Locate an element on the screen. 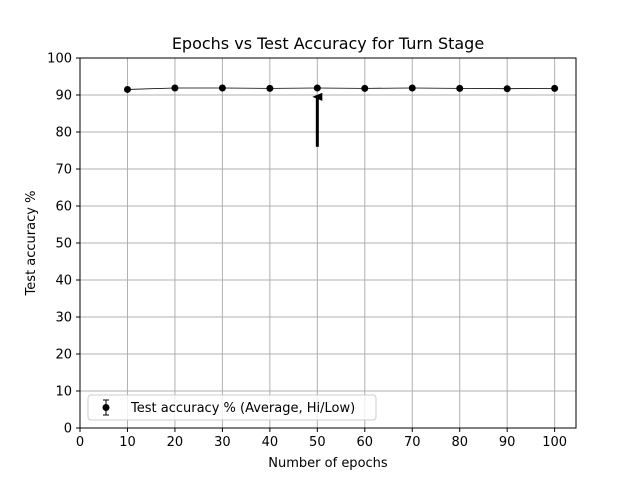 The width and height of the screenshot is (640, 480). y-tick-label: 50 is located at coordinates (63, 244).